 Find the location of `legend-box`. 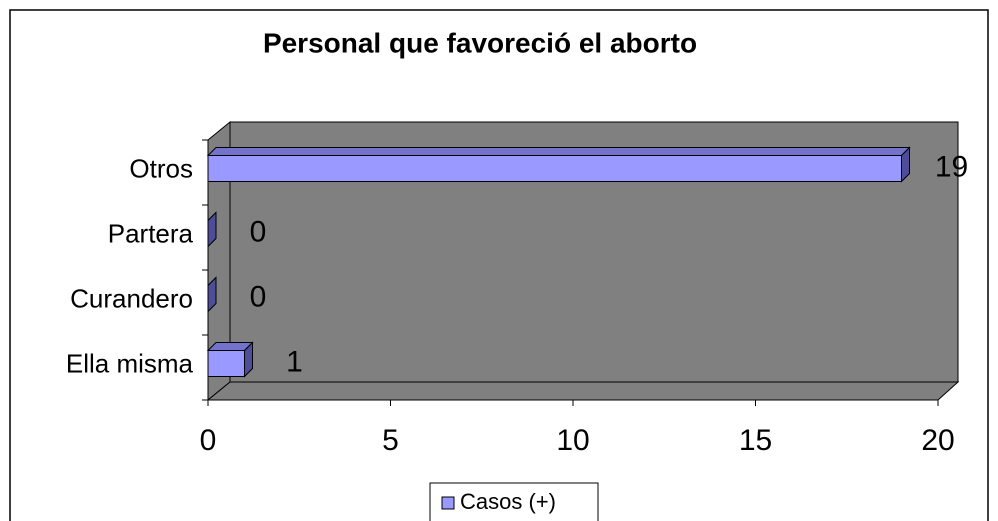

legend-box is located at coordinates (514, 501).